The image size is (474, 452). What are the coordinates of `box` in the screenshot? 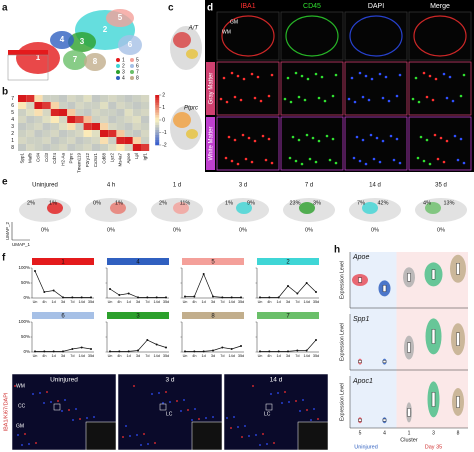 It's located at (409, 347).